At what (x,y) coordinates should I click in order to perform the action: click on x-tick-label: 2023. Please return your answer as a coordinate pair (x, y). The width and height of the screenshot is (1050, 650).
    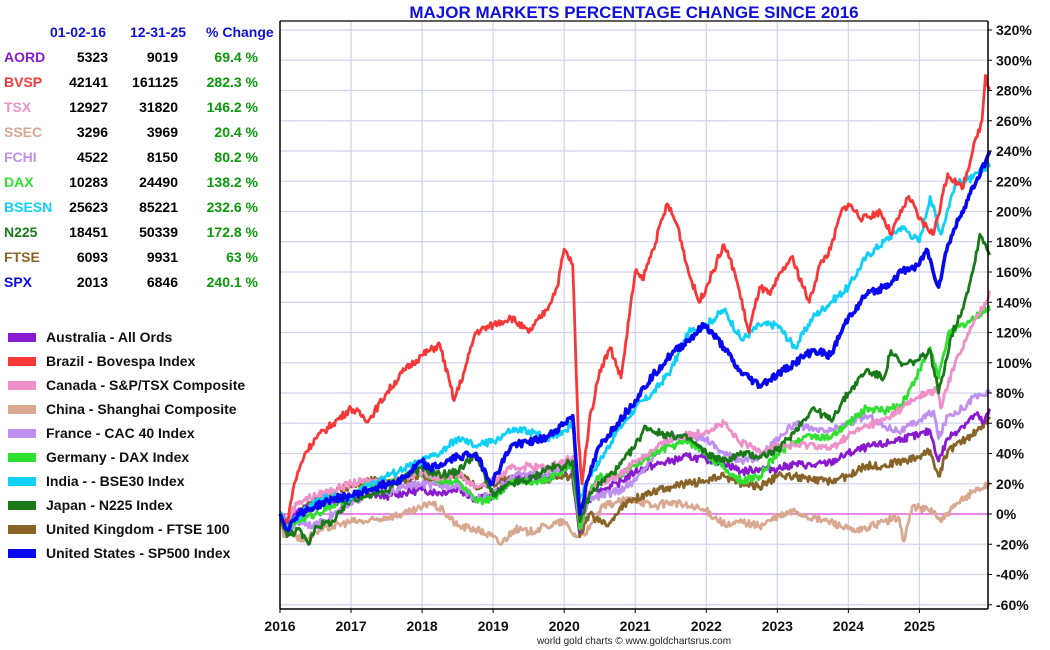
    Looking at the image, I should click on (777, 626).